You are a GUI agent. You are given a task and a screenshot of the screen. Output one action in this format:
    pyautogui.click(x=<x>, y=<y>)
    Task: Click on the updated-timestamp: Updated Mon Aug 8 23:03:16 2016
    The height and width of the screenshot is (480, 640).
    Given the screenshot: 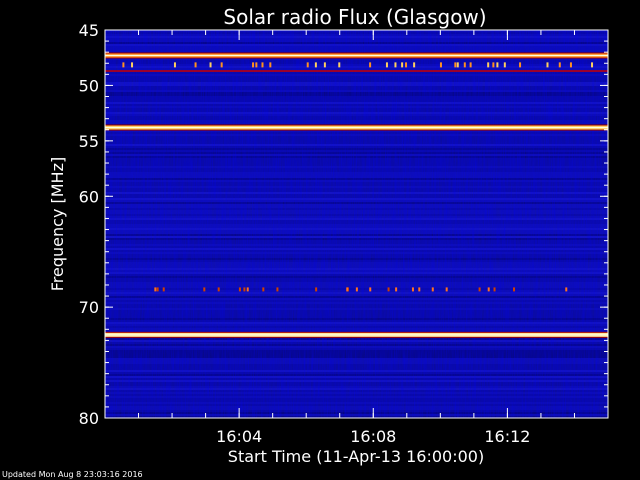 What is the action you would take?
    pyautogui.click(x=72, y=474)
    